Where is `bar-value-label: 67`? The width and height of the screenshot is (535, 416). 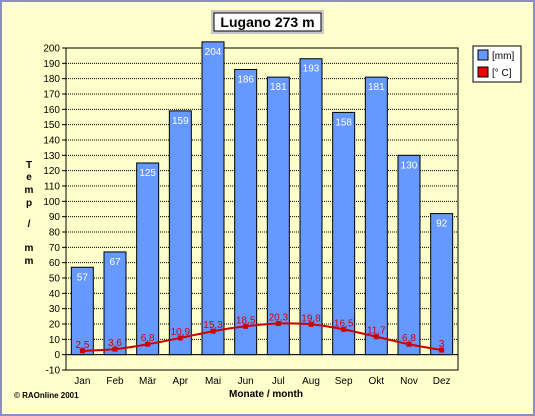
bar-value-label: 67 is located at coordinates (115, 262).